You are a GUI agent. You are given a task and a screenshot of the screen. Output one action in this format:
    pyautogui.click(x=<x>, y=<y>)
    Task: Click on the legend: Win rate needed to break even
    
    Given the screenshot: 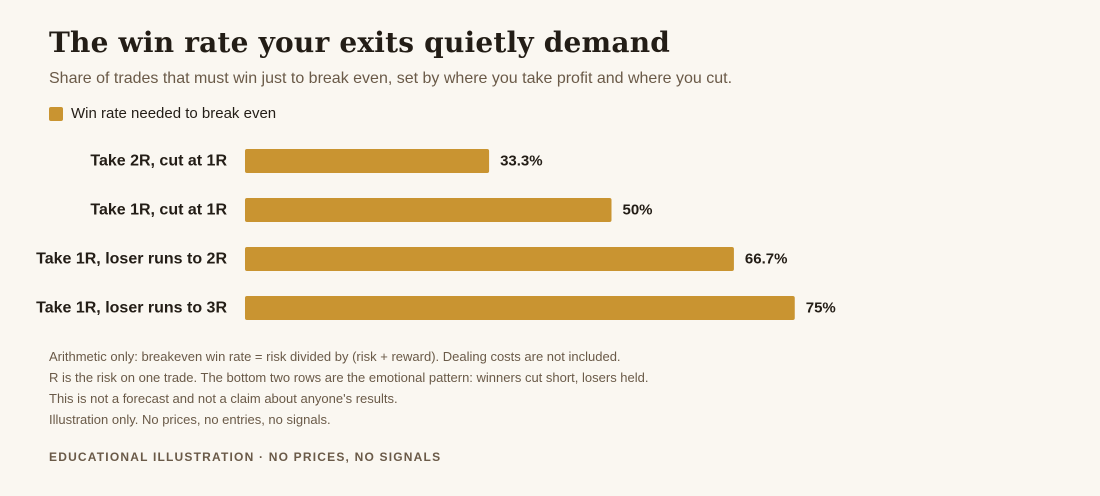 What is the action you would take?
    pyautogui.click(x=162, y=113)
    